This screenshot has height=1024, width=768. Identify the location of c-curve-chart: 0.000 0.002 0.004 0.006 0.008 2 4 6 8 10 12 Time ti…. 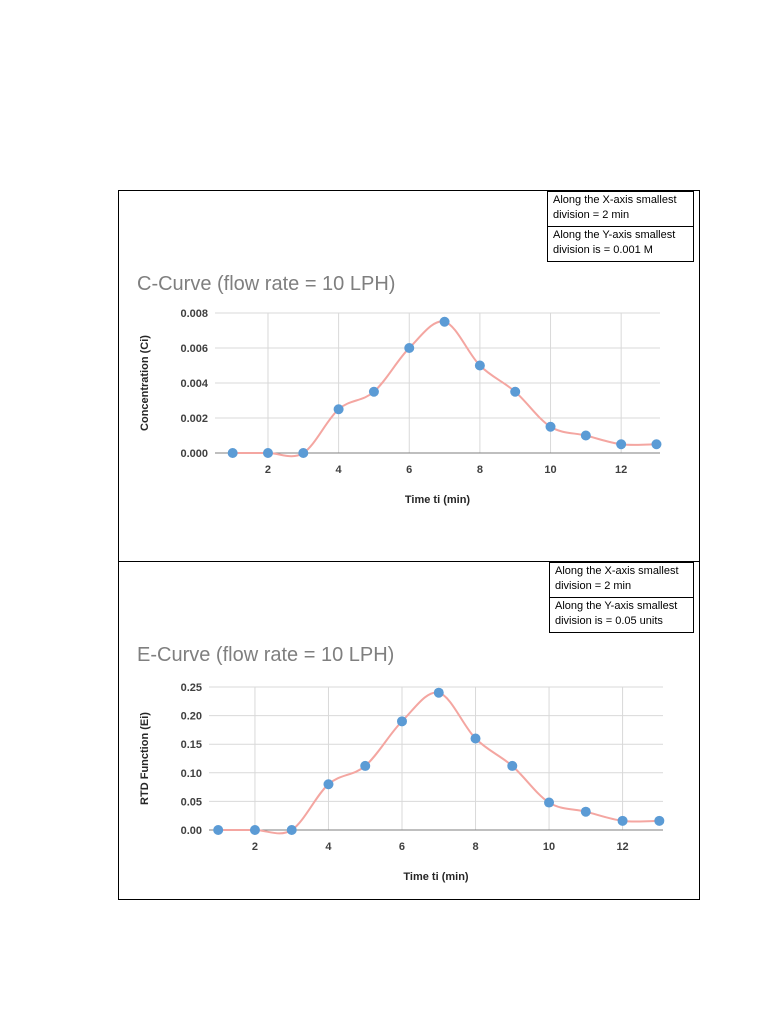
(400, 407).